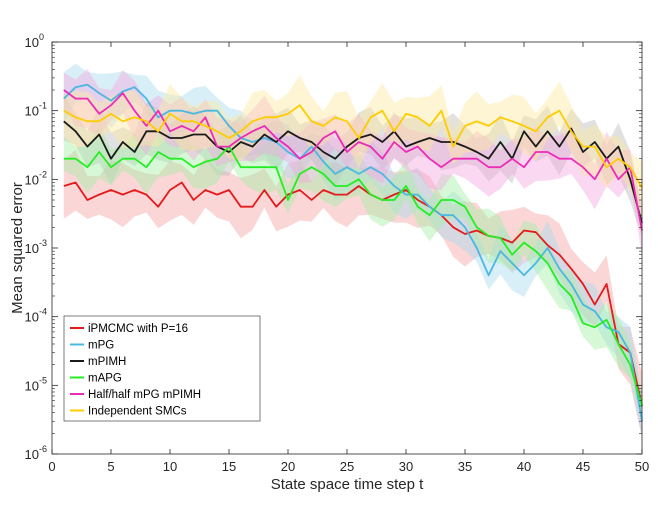  What do you see at coordinates (642, 466) in the screenshot?
I see `x-tick-label: 50` at bounding box center [642, 466].